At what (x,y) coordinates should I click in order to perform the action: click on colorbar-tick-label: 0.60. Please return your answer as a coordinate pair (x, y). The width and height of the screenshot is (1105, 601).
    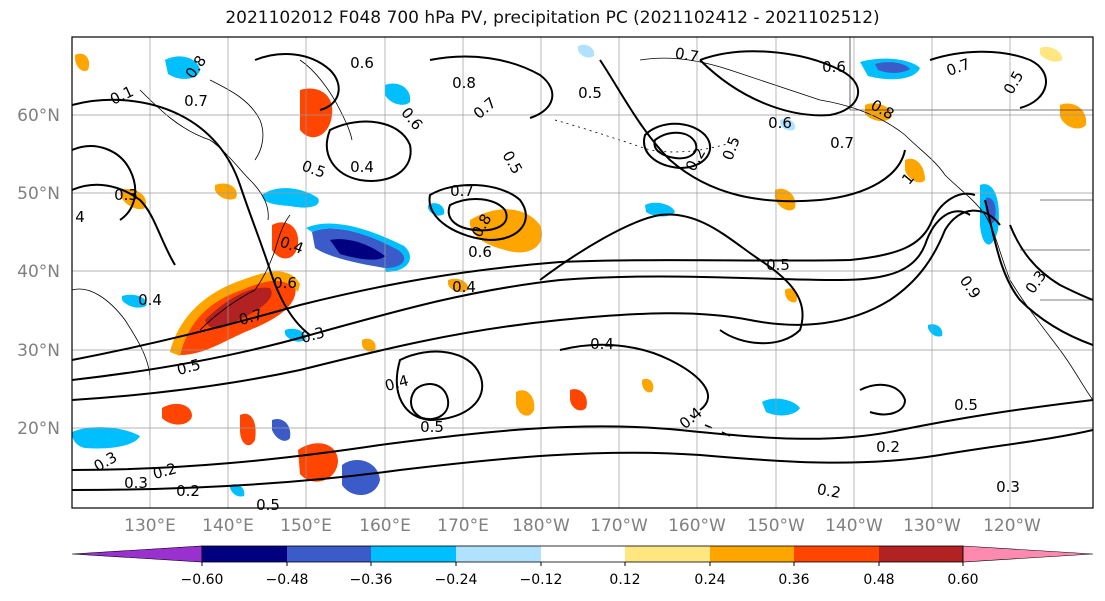
    Looking at the image, I should click on (962, 580).